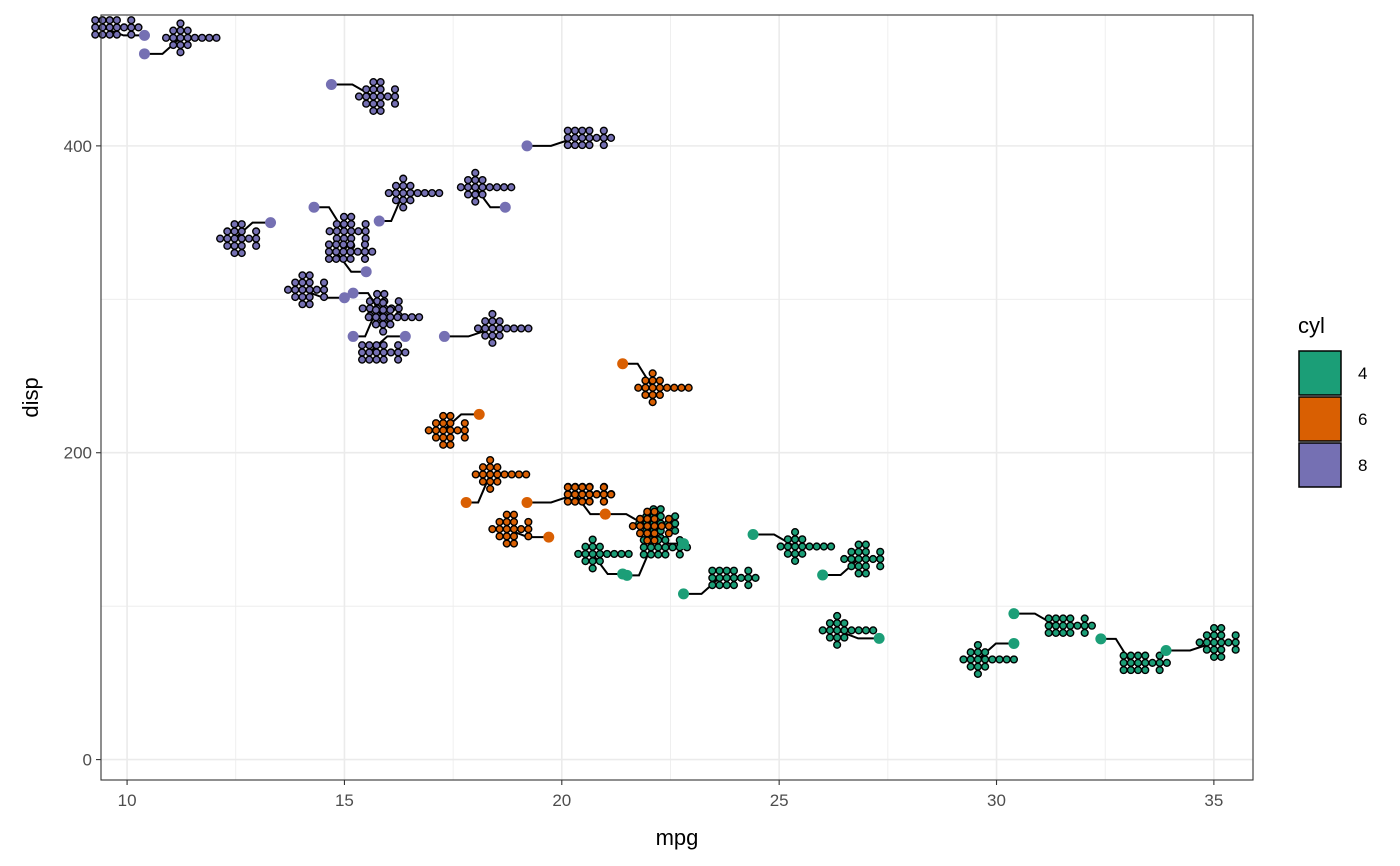 This screenshot has height=866, width=1400. Describe the element at coordinates (1362, 465) in the screenshot. I see `legend-label-8: 8` at that location.